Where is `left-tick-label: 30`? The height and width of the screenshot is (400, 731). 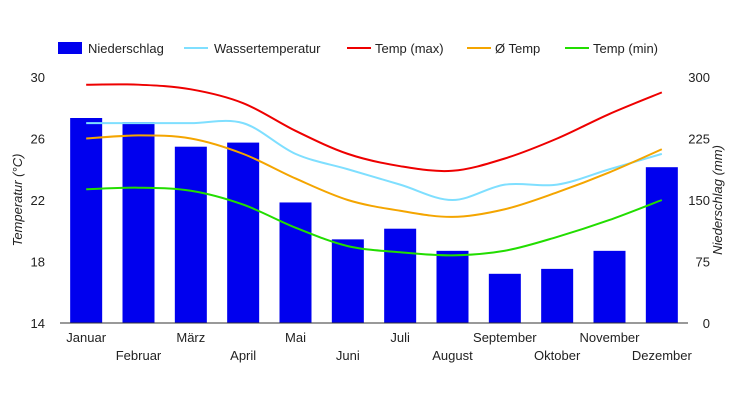 left-tick-label: 30 is located at coordinates (38, 77).